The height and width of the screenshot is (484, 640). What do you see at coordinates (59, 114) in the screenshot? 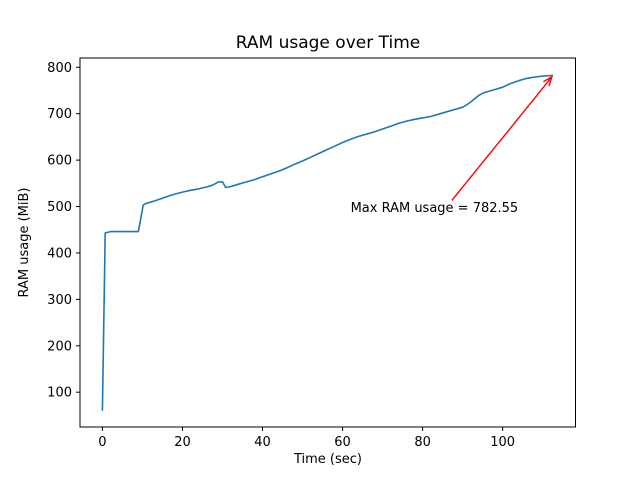
I see `y-tick-label: 700` at bounding box center [59, 114].